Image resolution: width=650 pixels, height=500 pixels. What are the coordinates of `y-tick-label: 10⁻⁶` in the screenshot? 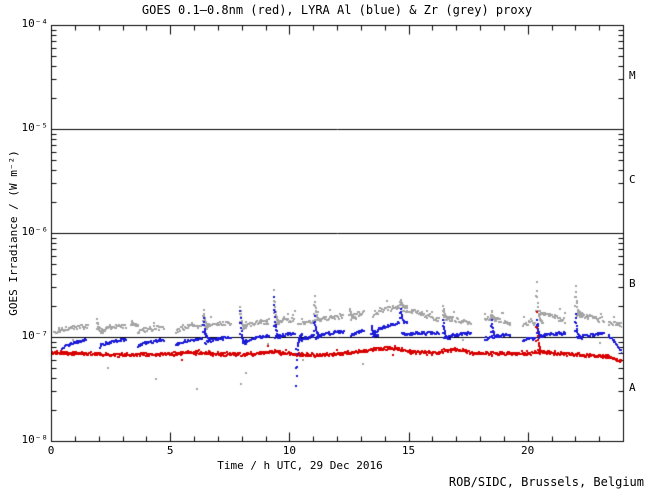 It's located at (35, 231).